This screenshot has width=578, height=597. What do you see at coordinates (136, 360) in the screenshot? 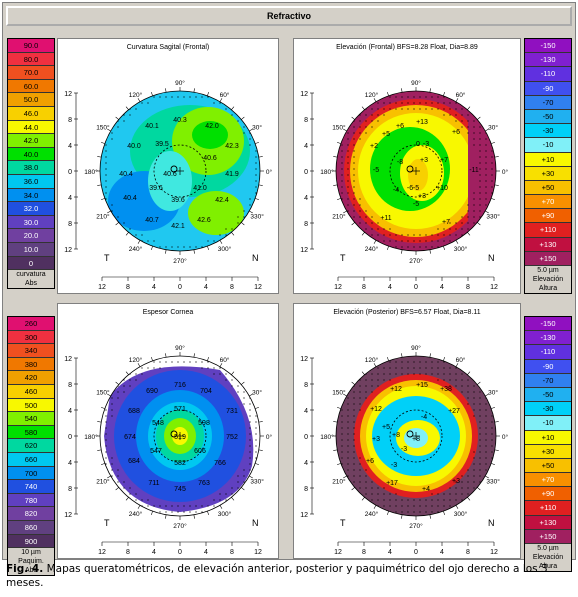
I see `degree-label: 120°` at bounding box center [136, 360].